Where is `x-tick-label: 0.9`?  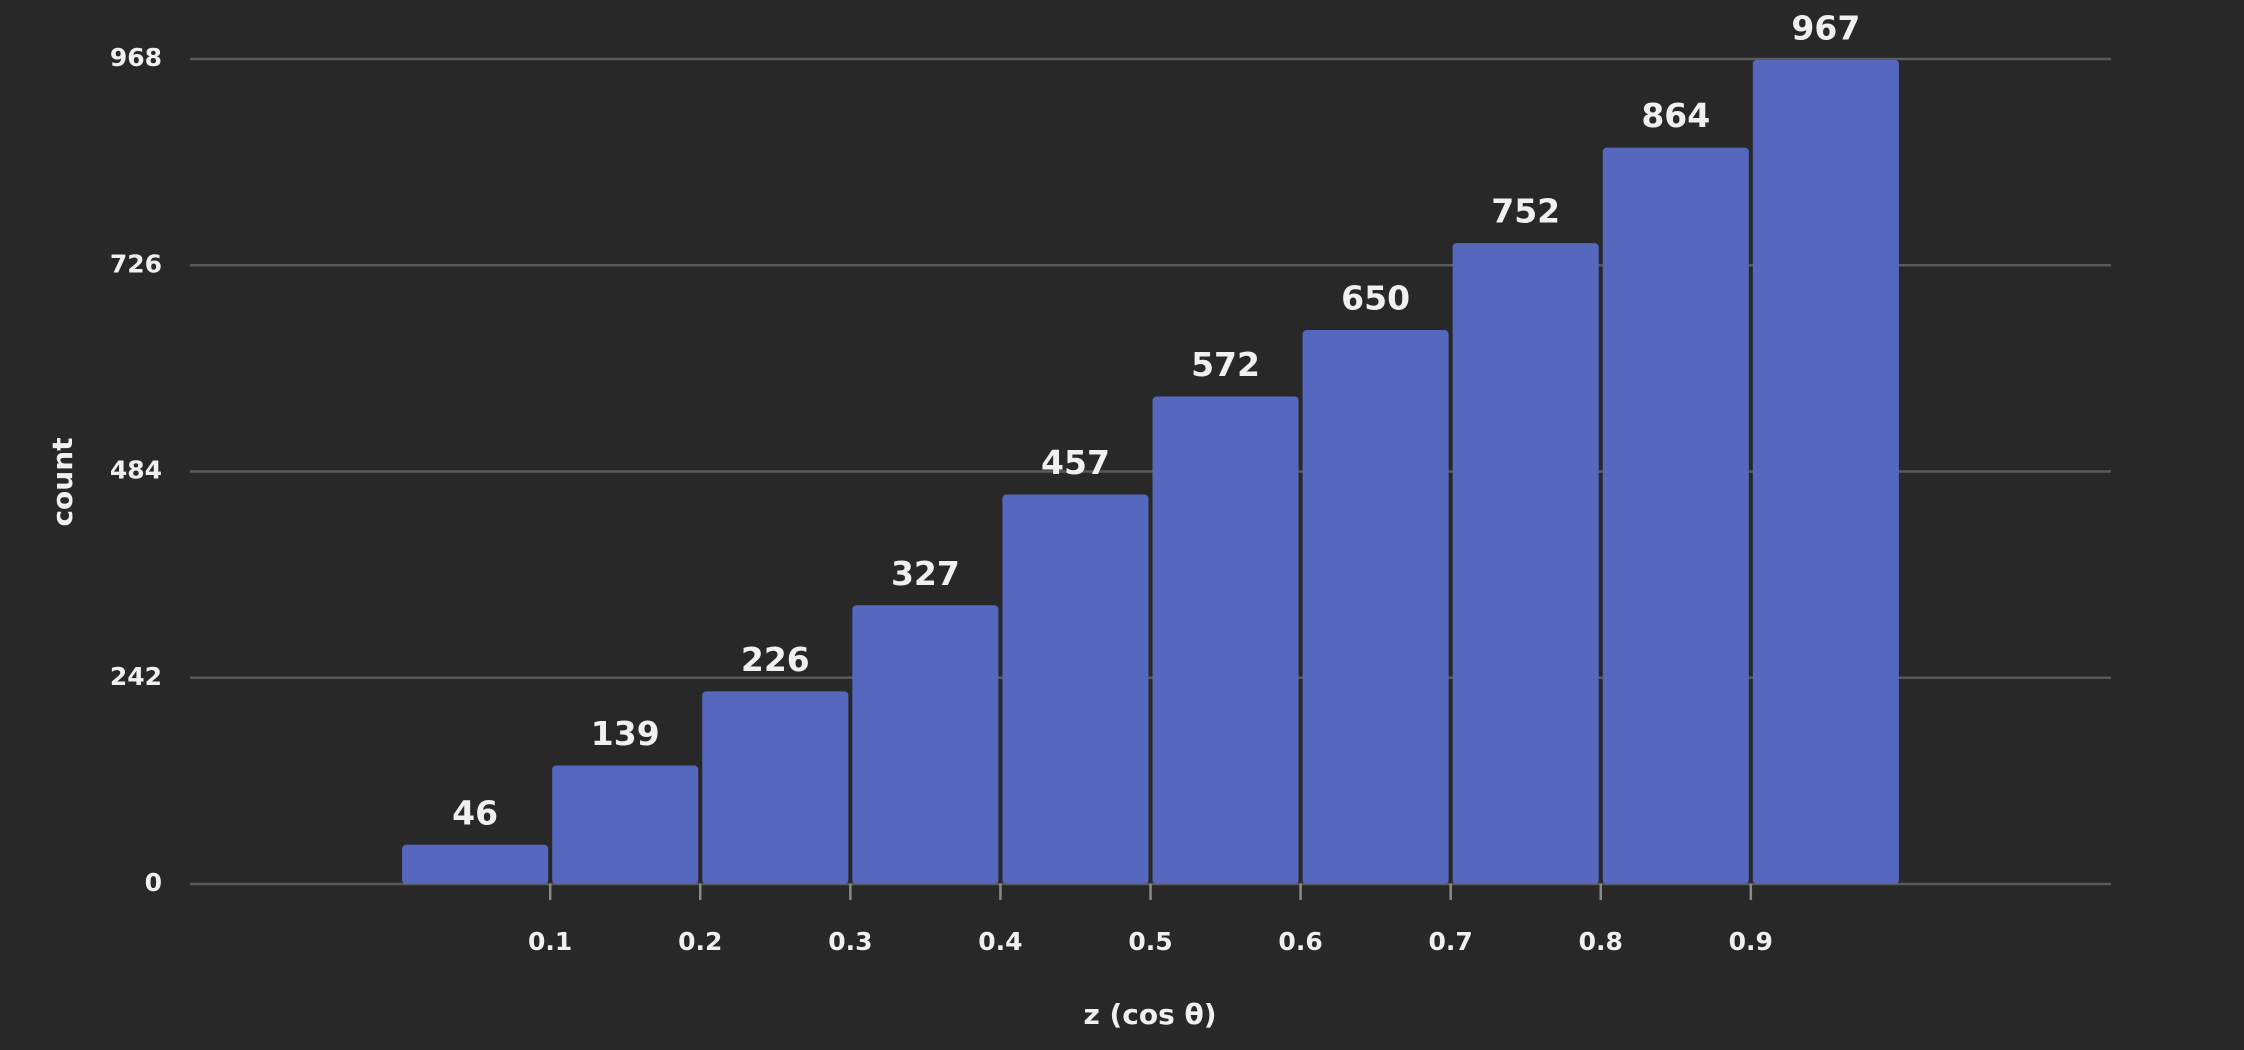 x-tick-label: 0.9 is located at coordinates (1751, 941).